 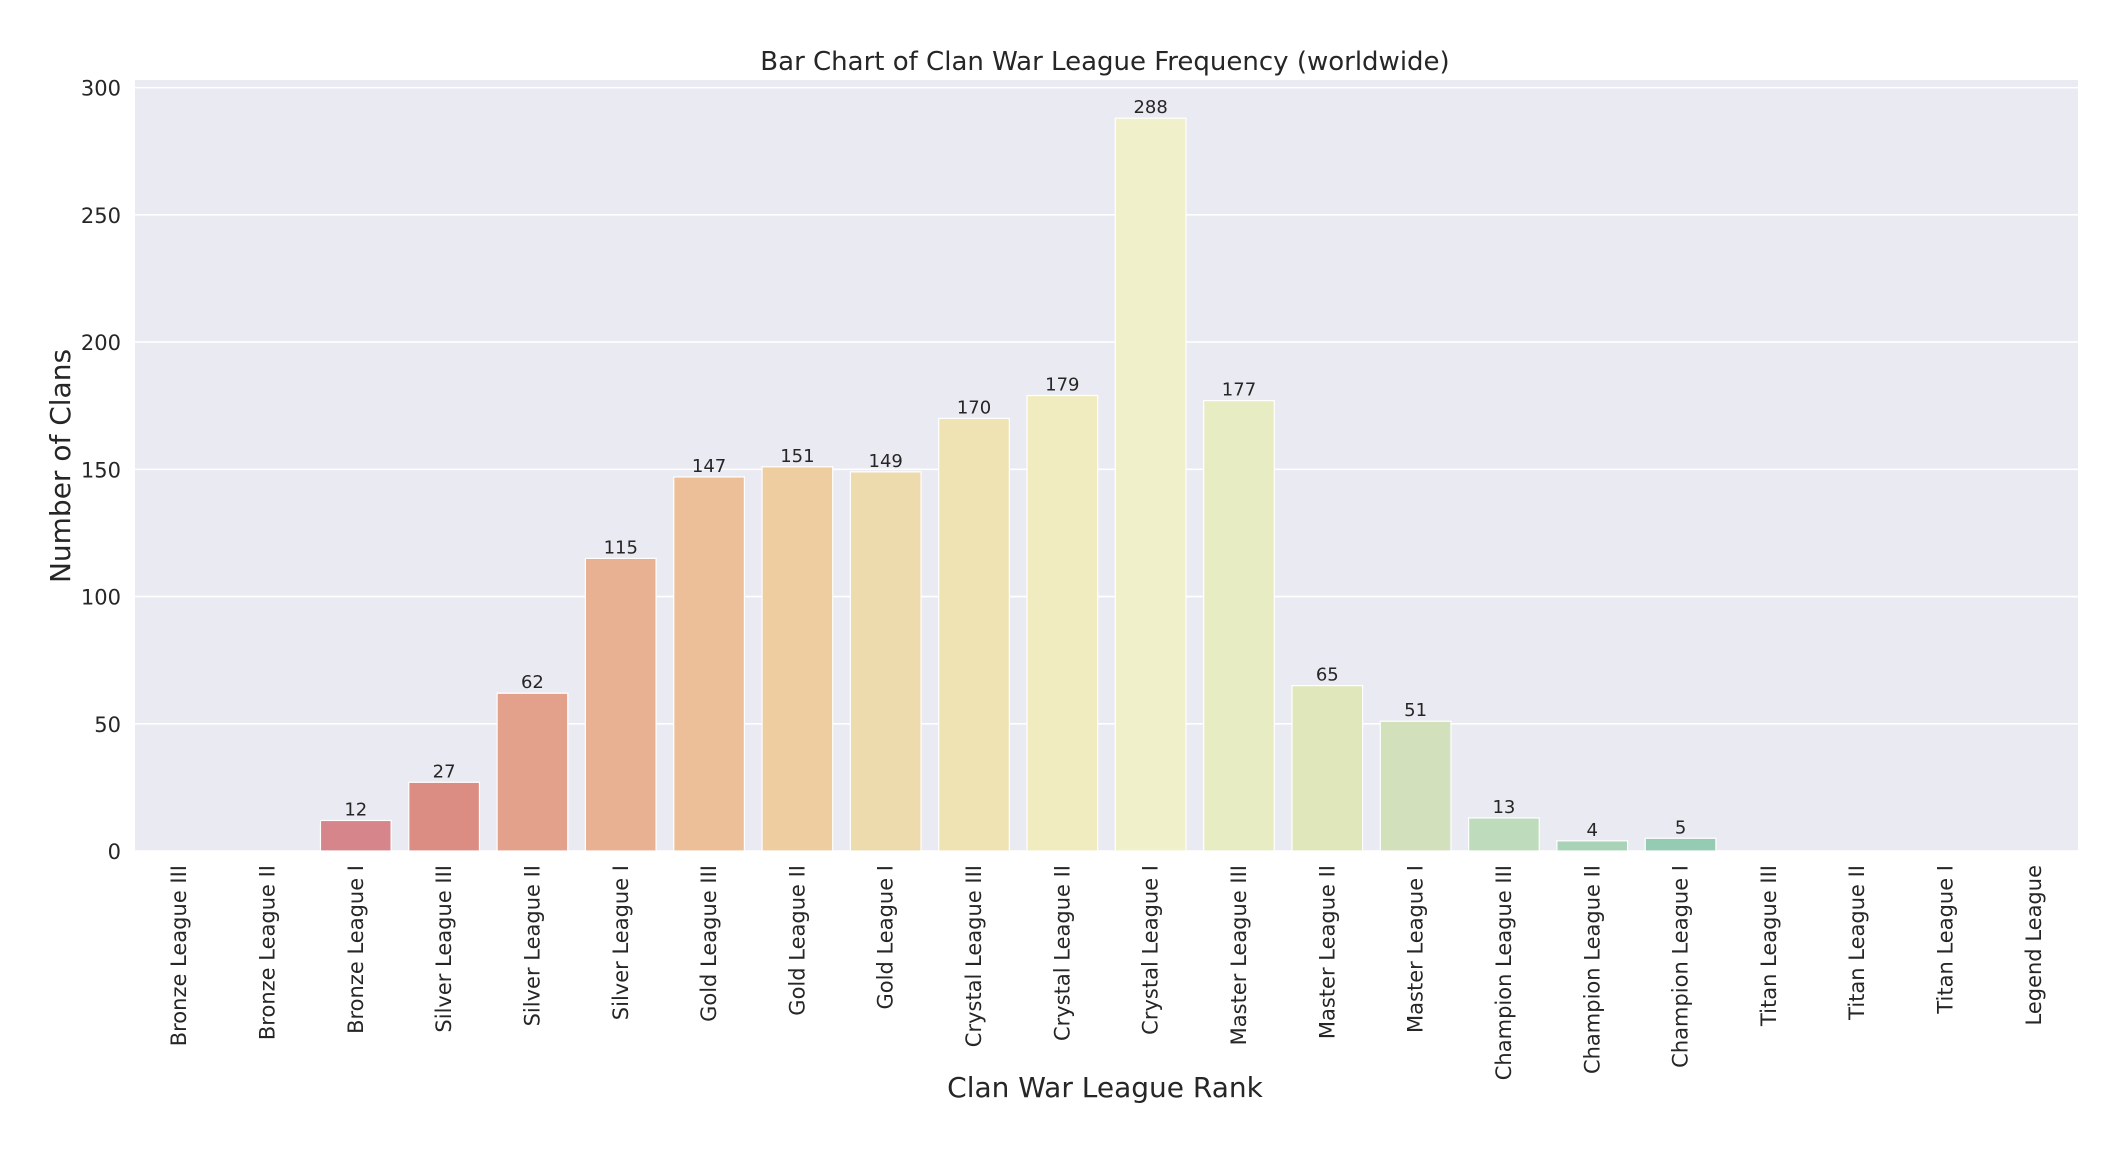 What do you see at coordinates (2034, 945) in the screenshot?
I see `x-tick-label: Legend League` at bounding box center [2034, 945].